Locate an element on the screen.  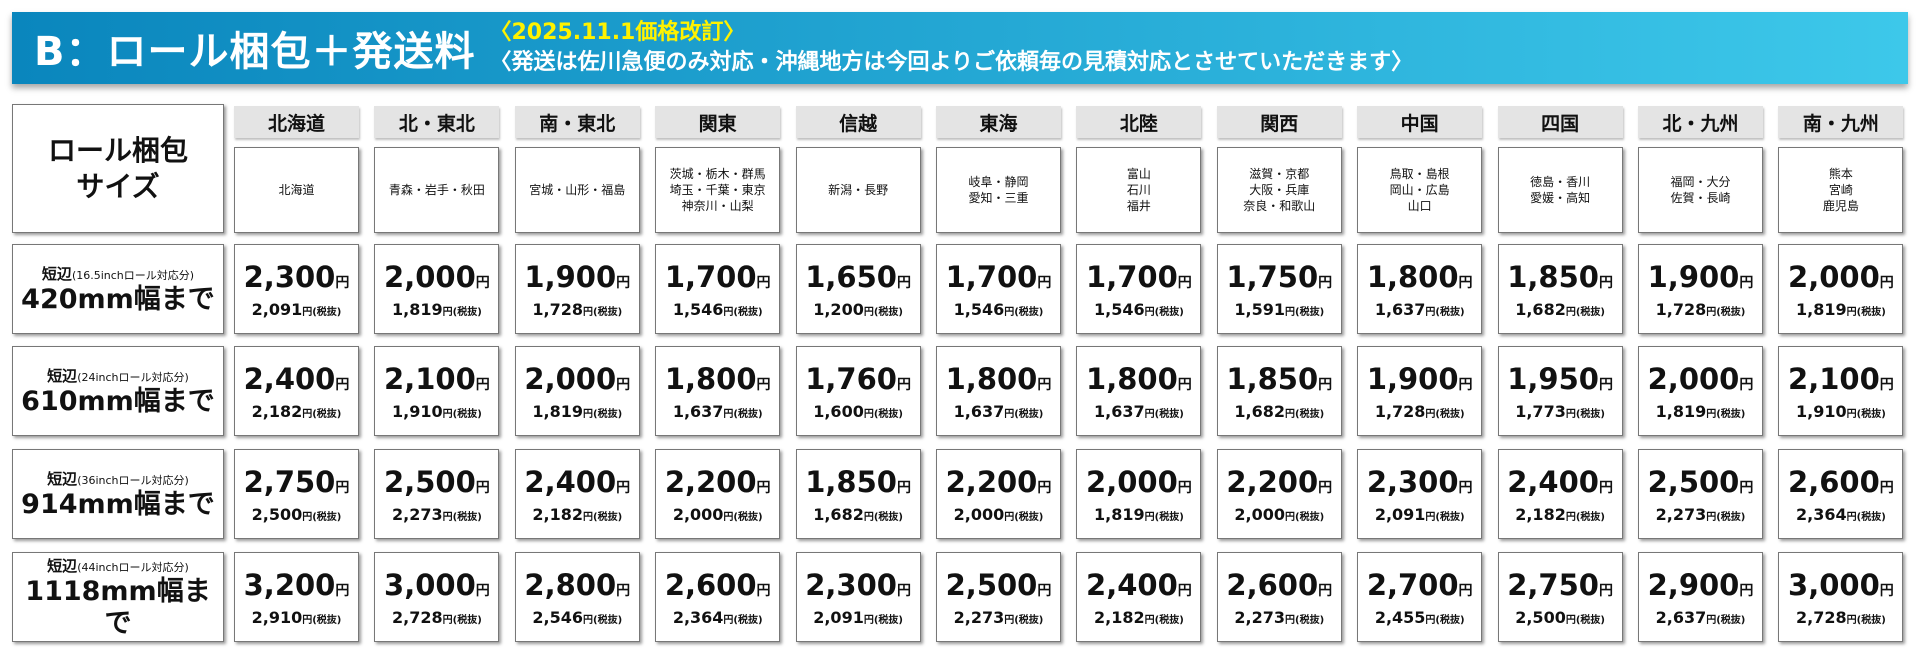
price-cell: 1,650円 1,200円(税抜) is located at coordinates (858, 289).